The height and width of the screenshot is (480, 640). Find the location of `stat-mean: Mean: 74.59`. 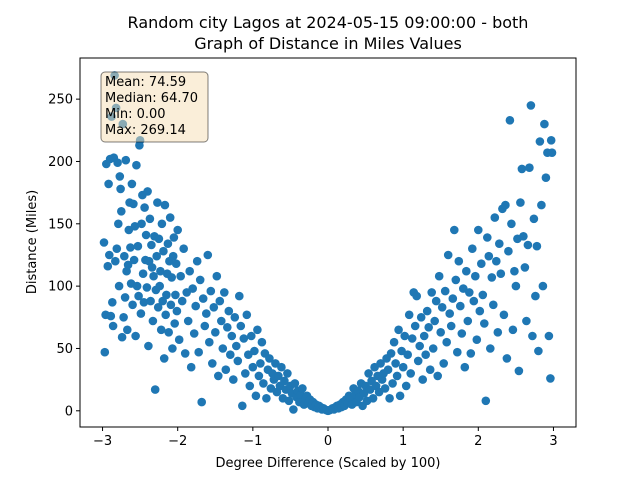

stat-mean: Mean: 74.59 is located at coordinates (145, 82).